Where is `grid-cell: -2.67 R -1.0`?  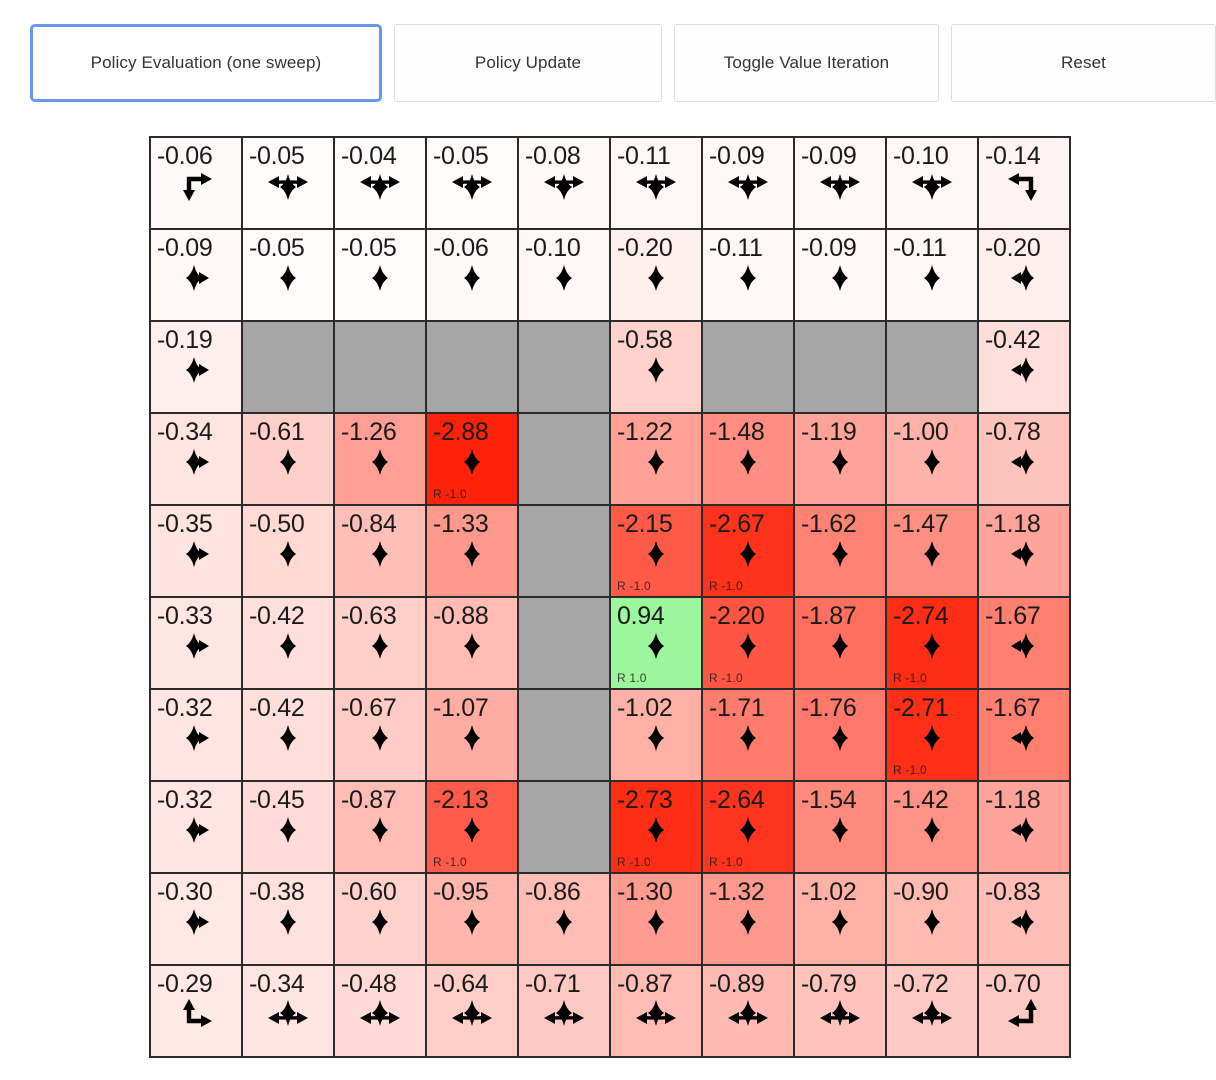
grid-cell: -2.67 R -1.0 is located at coordinates (749, 552).